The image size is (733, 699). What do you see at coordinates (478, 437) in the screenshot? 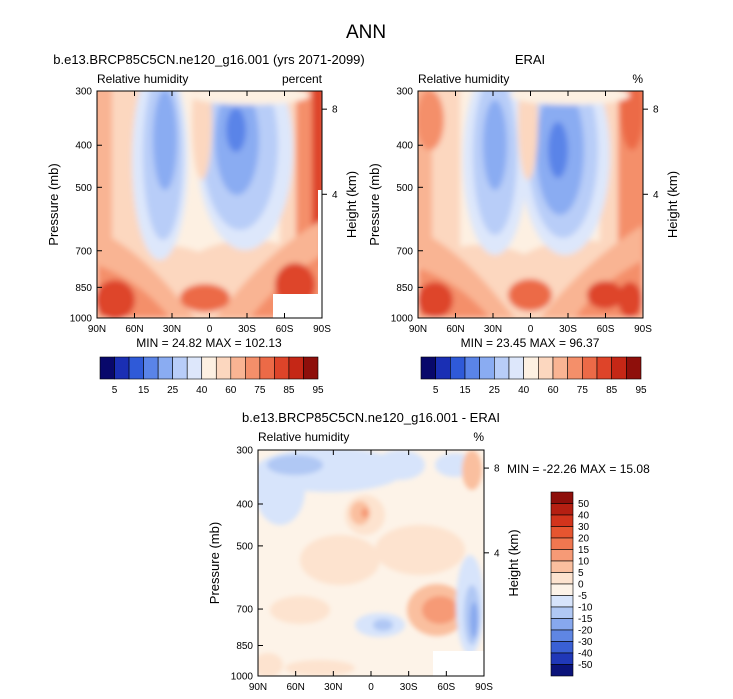
I see `panel-diff-right-label: %` at bounding box center [478, 437].